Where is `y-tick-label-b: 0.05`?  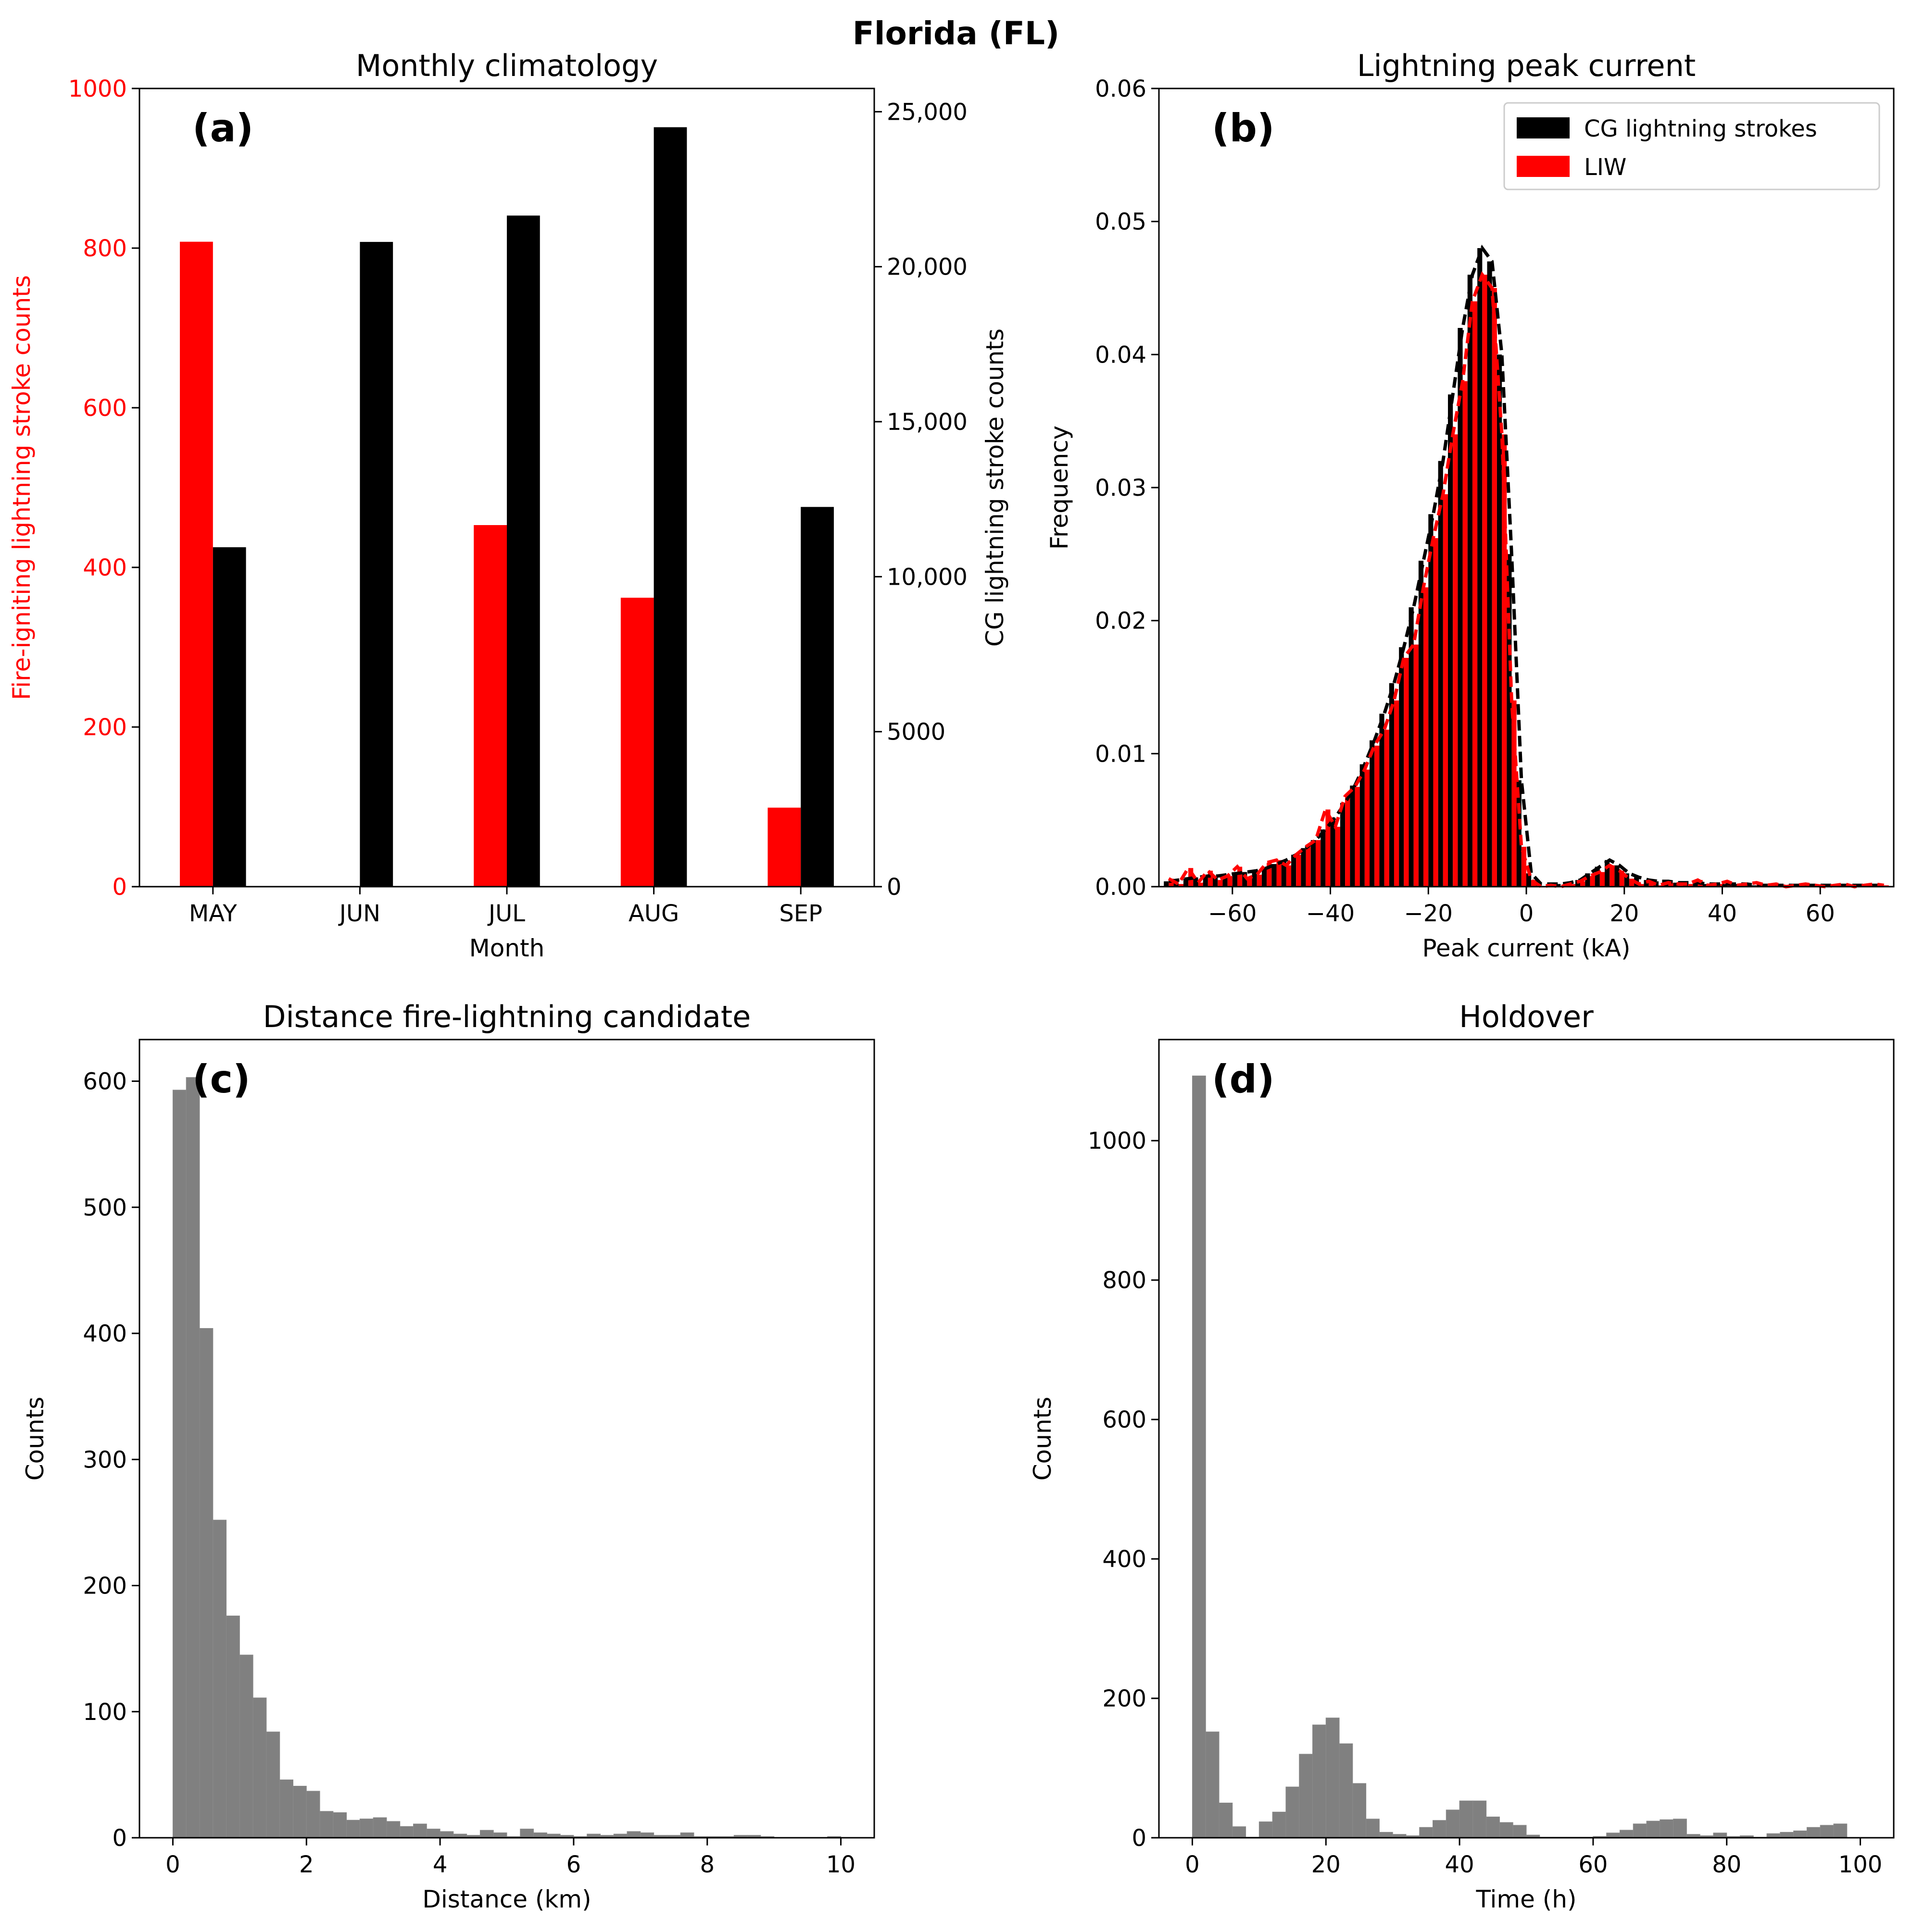 y-tick-label-b: 0.05 is located at coordinates (1120, 222).